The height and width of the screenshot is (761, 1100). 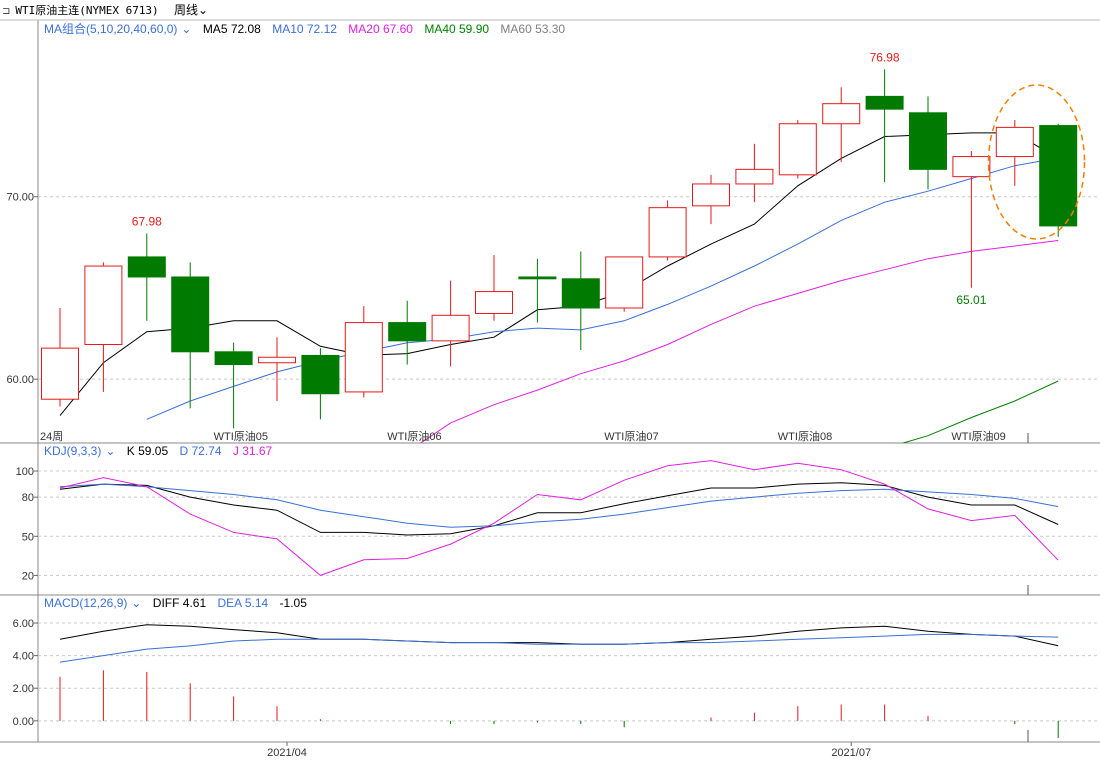 I want to click on diff-line, so click(x=559, y=635).